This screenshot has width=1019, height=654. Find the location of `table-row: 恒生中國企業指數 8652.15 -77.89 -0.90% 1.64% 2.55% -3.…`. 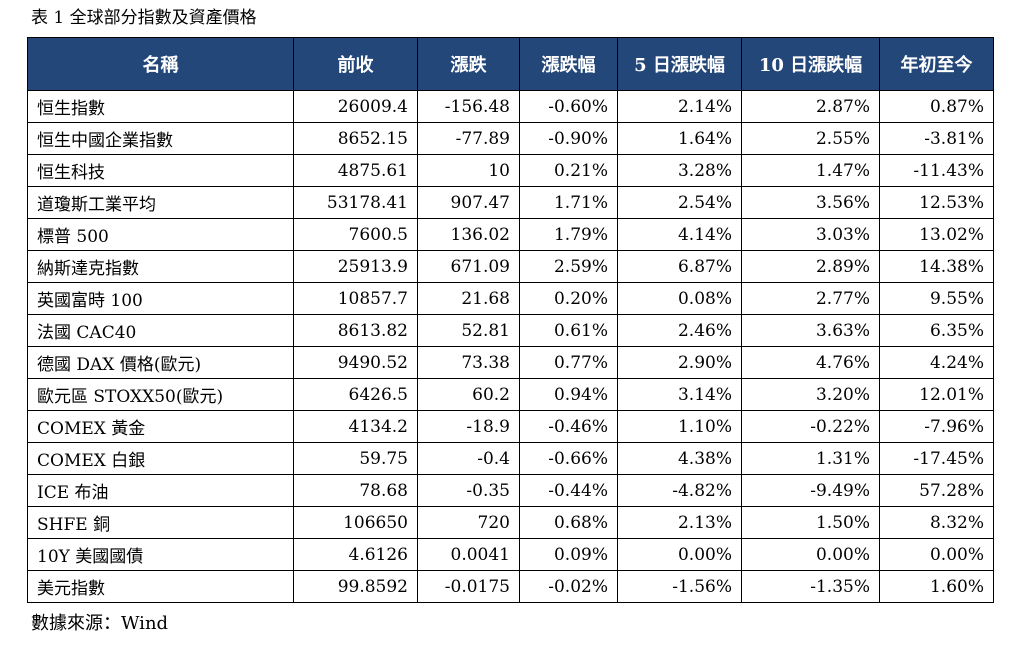

table-row: 恒生中國企業指數 8652.15 -77.89 -0.90% 1.64% 2.55% -3.… is located at coordinates (510, 138).